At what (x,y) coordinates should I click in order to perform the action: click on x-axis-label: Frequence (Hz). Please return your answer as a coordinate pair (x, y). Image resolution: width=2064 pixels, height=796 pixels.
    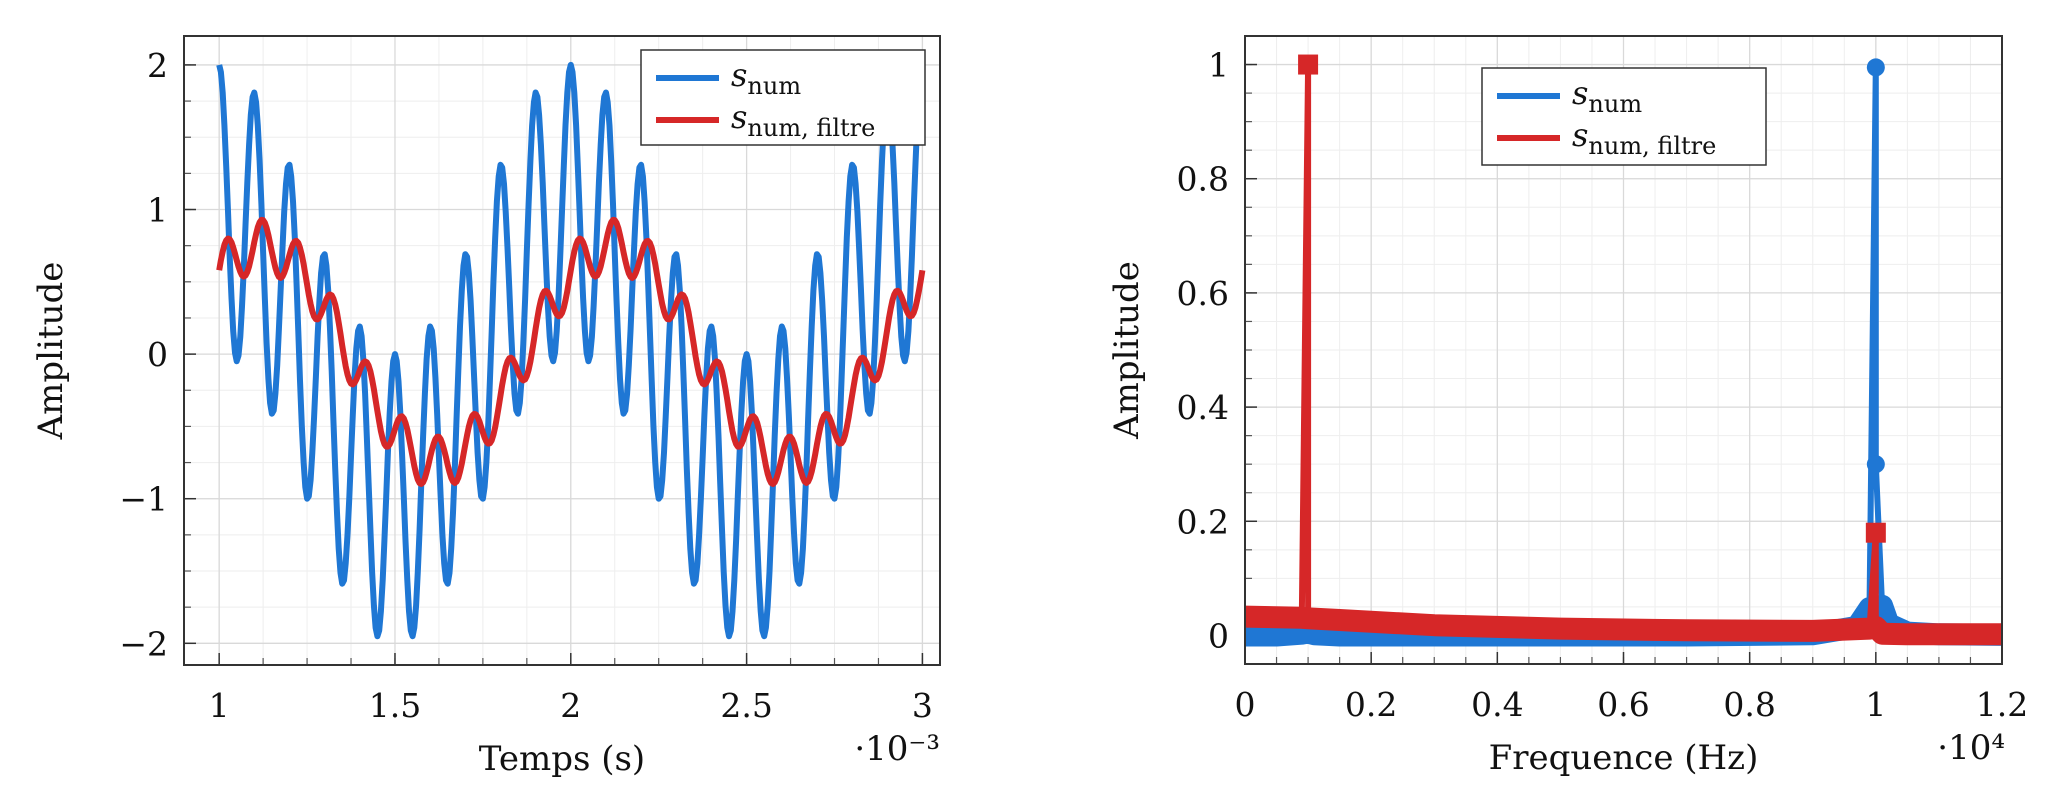
    Looking at the image, I should click on (1624, 758).